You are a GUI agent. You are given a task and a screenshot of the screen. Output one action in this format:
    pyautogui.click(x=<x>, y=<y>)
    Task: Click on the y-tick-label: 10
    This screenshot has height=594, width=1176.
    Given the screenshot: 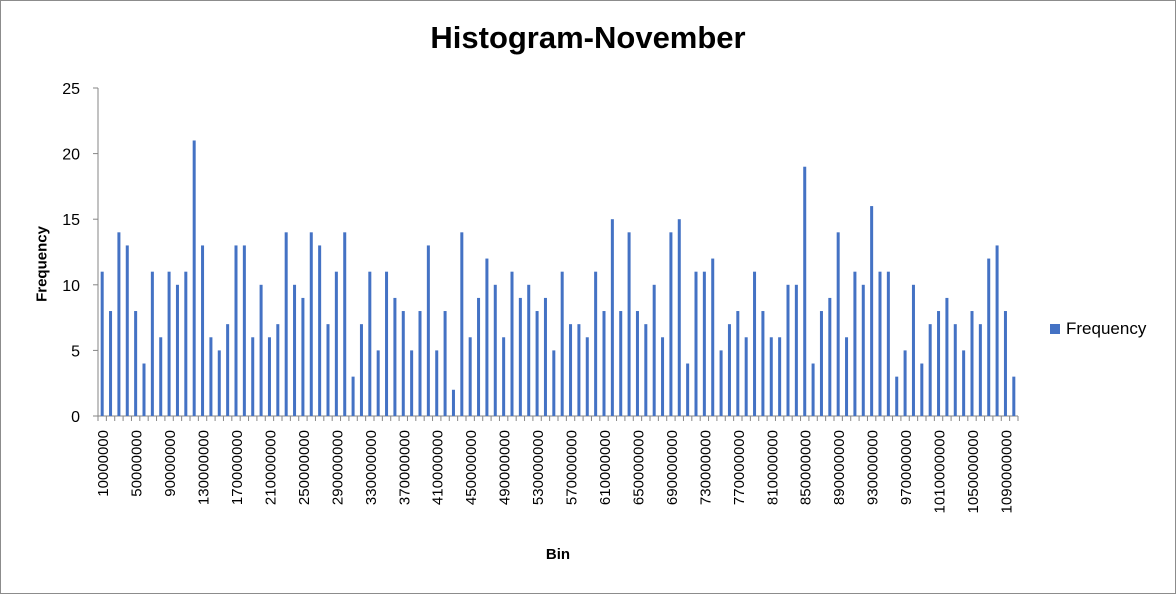 What is the action you would take?
    pyautogui.click(x=71, y=286)
    